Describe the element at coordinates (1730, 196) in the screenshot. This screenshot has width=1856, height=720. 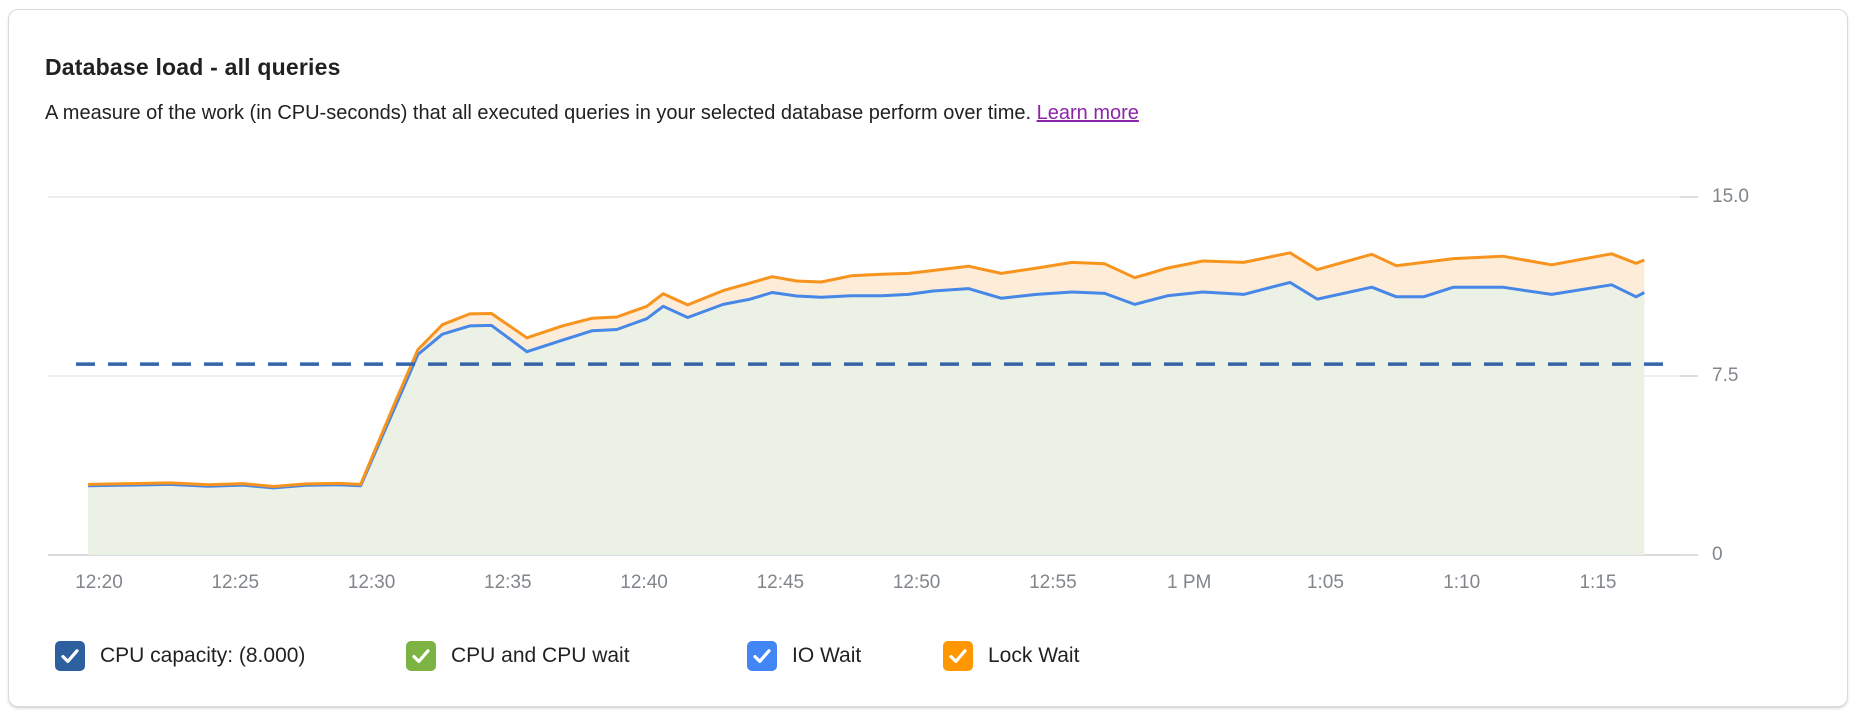
I see `y-axis-label: 15.0` at that location.